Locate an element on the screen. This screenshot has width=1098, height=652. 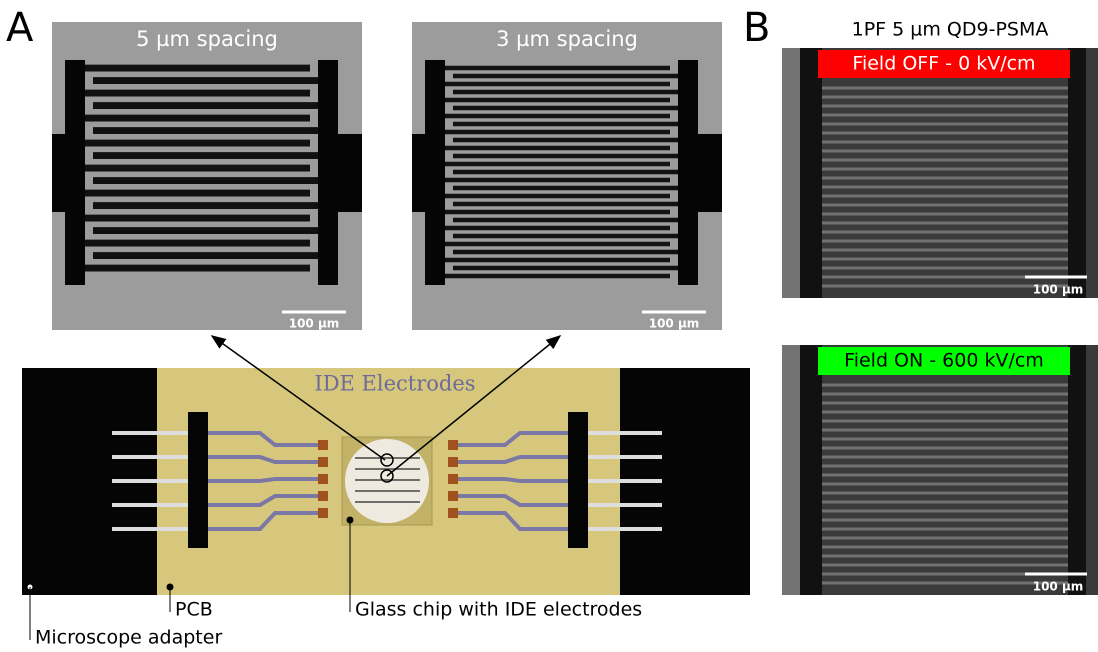
condition-label: Field OFF - 0 kV/cm is located at coordinates (943, 64).